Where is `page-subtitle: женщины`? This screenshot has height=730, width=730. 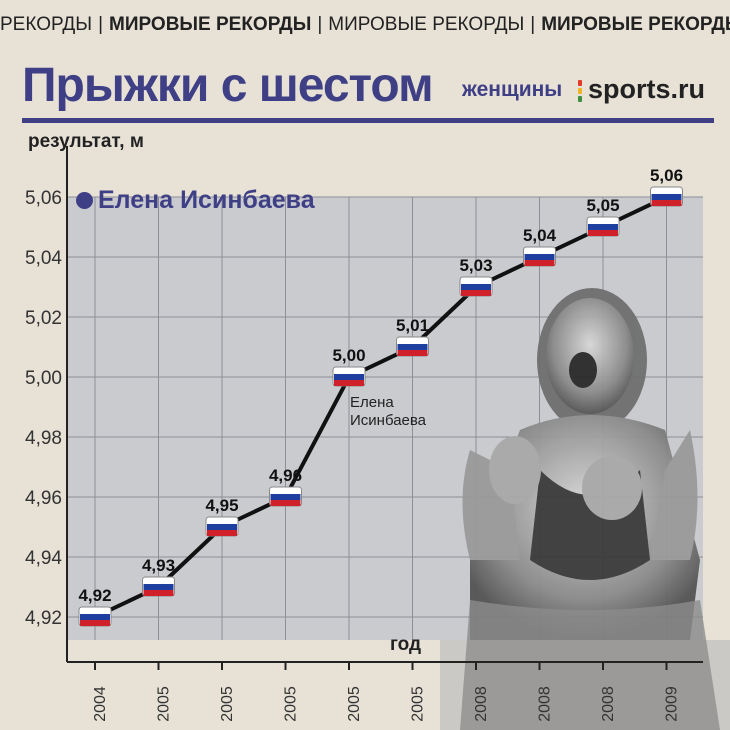 page-subtitle: женщины is located at coordinates (512, 89).